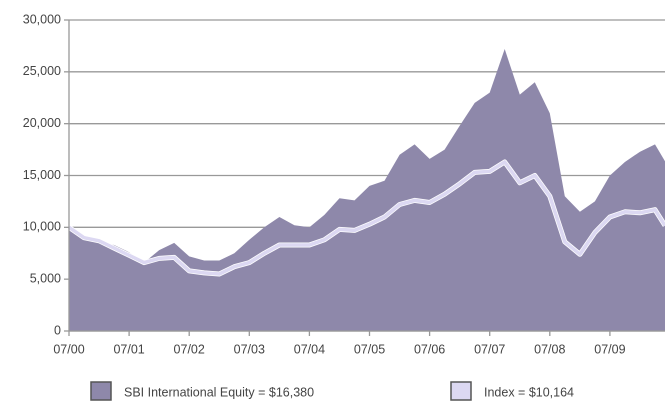 Image resolution: width=665 pixels, height=402 pixels. I want to click on x-tick-label: 07/09, so click(609, 349).